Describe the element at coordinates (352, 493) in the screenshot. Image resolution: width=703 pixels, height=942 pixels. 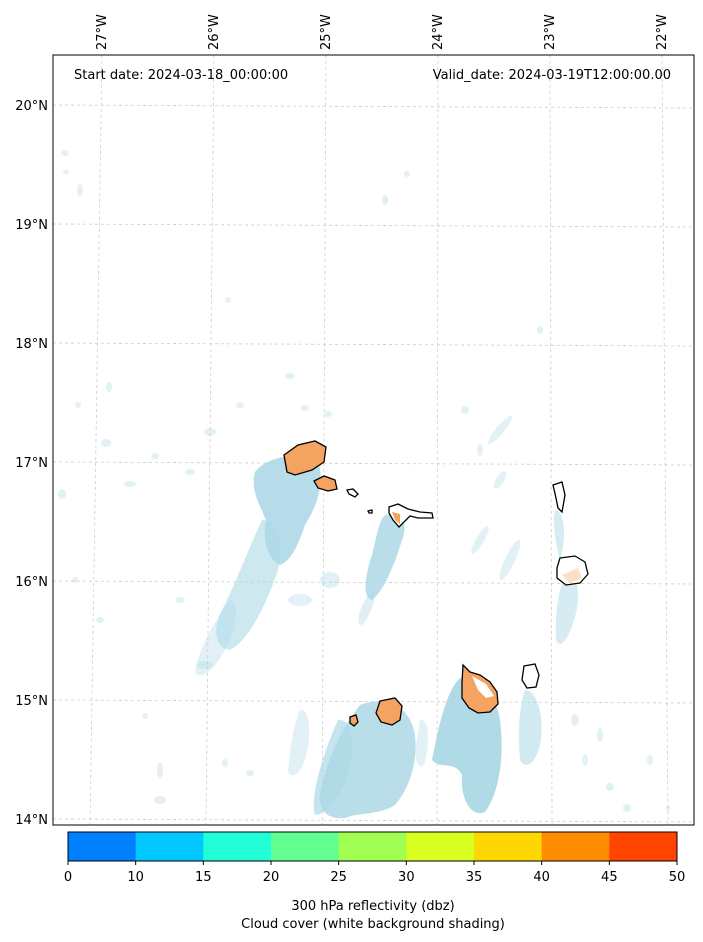
I see `island-santa-luzia` at that location.